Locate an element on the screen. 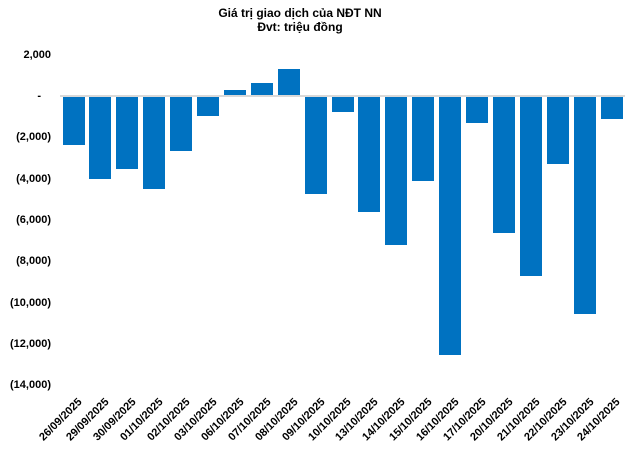 This screenshot has width=640, height=450. y-tick-label: (8,000) is located at coordinates (33, 261).